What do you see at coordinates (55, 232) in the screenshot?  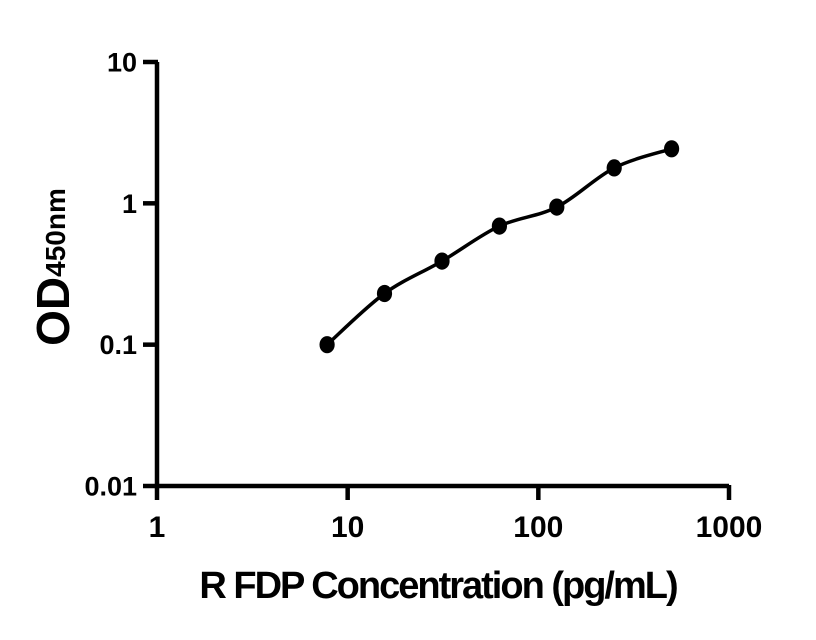 I see `y-axis-title-subscript: 450nm` at bounding box center [55, 232].